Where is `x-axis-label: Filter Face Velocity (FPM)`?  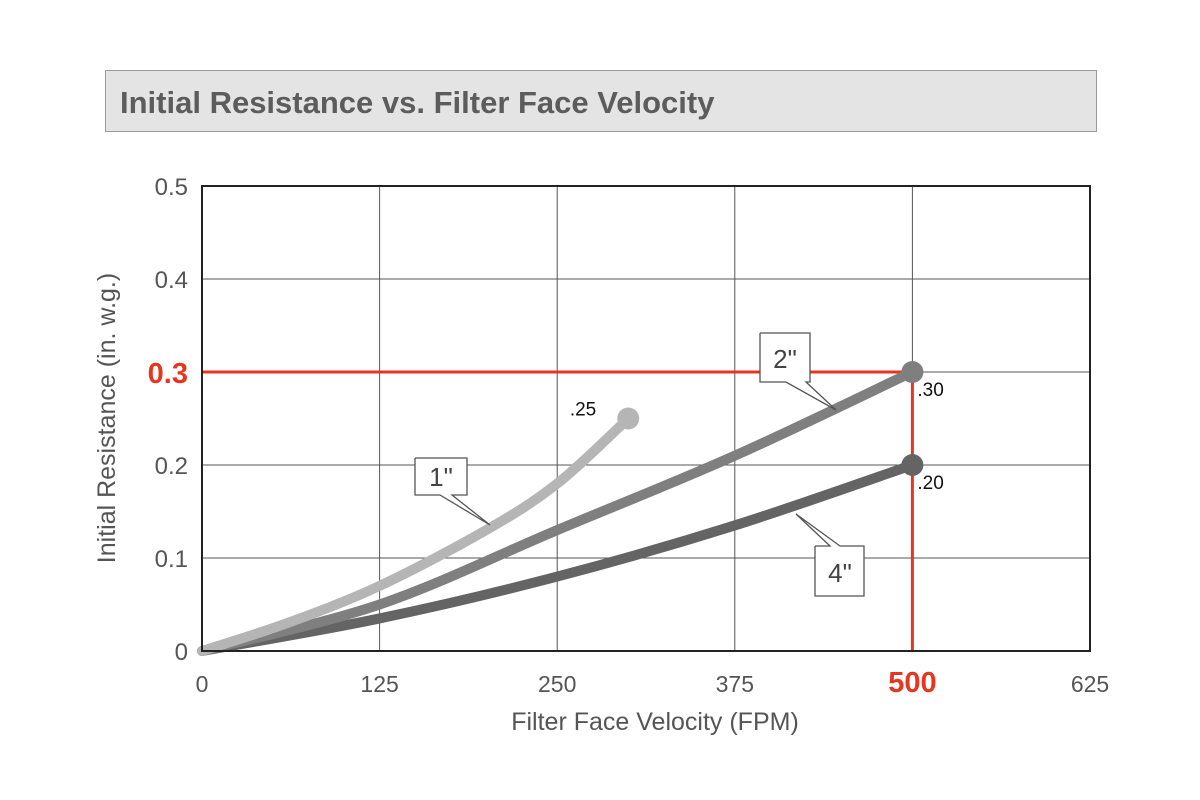 x-axis-label: Filter Face Velocity (FPM) is located at coordinates (655, 722).